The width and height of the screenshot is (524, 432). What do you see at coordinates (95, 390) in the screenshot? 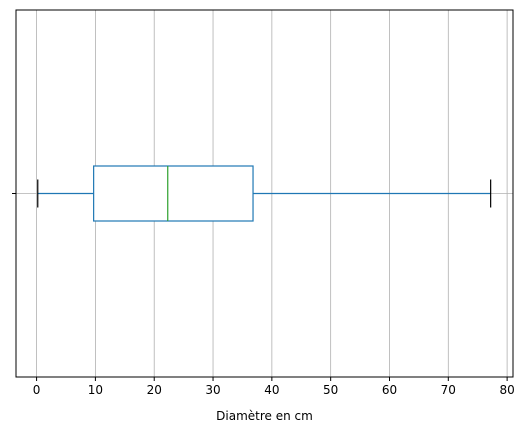
I see `x-tick-label: 10` at bounding box center [95, 390].